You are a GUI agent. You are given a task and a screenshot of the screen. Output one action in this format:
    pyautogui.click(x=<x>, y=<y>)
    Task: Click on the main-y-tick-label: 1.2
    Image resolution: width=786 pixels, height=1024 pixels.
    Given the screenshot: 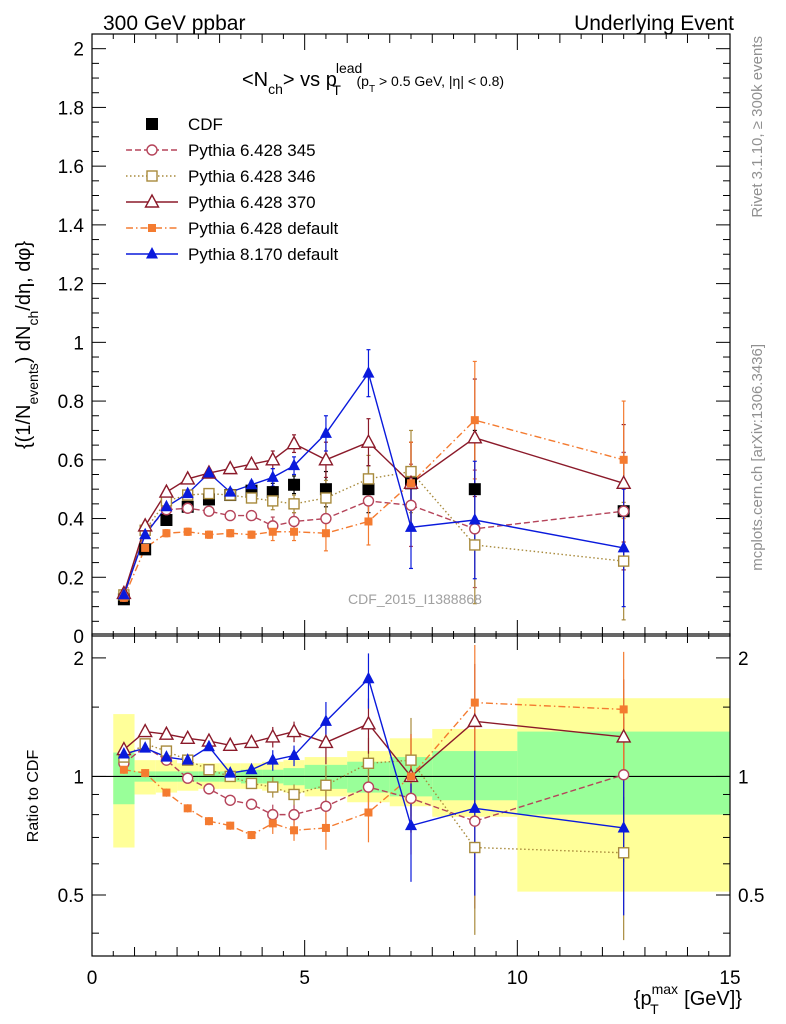 What is the action you would take?
    pyautogui.click(x=71, y=285)
    